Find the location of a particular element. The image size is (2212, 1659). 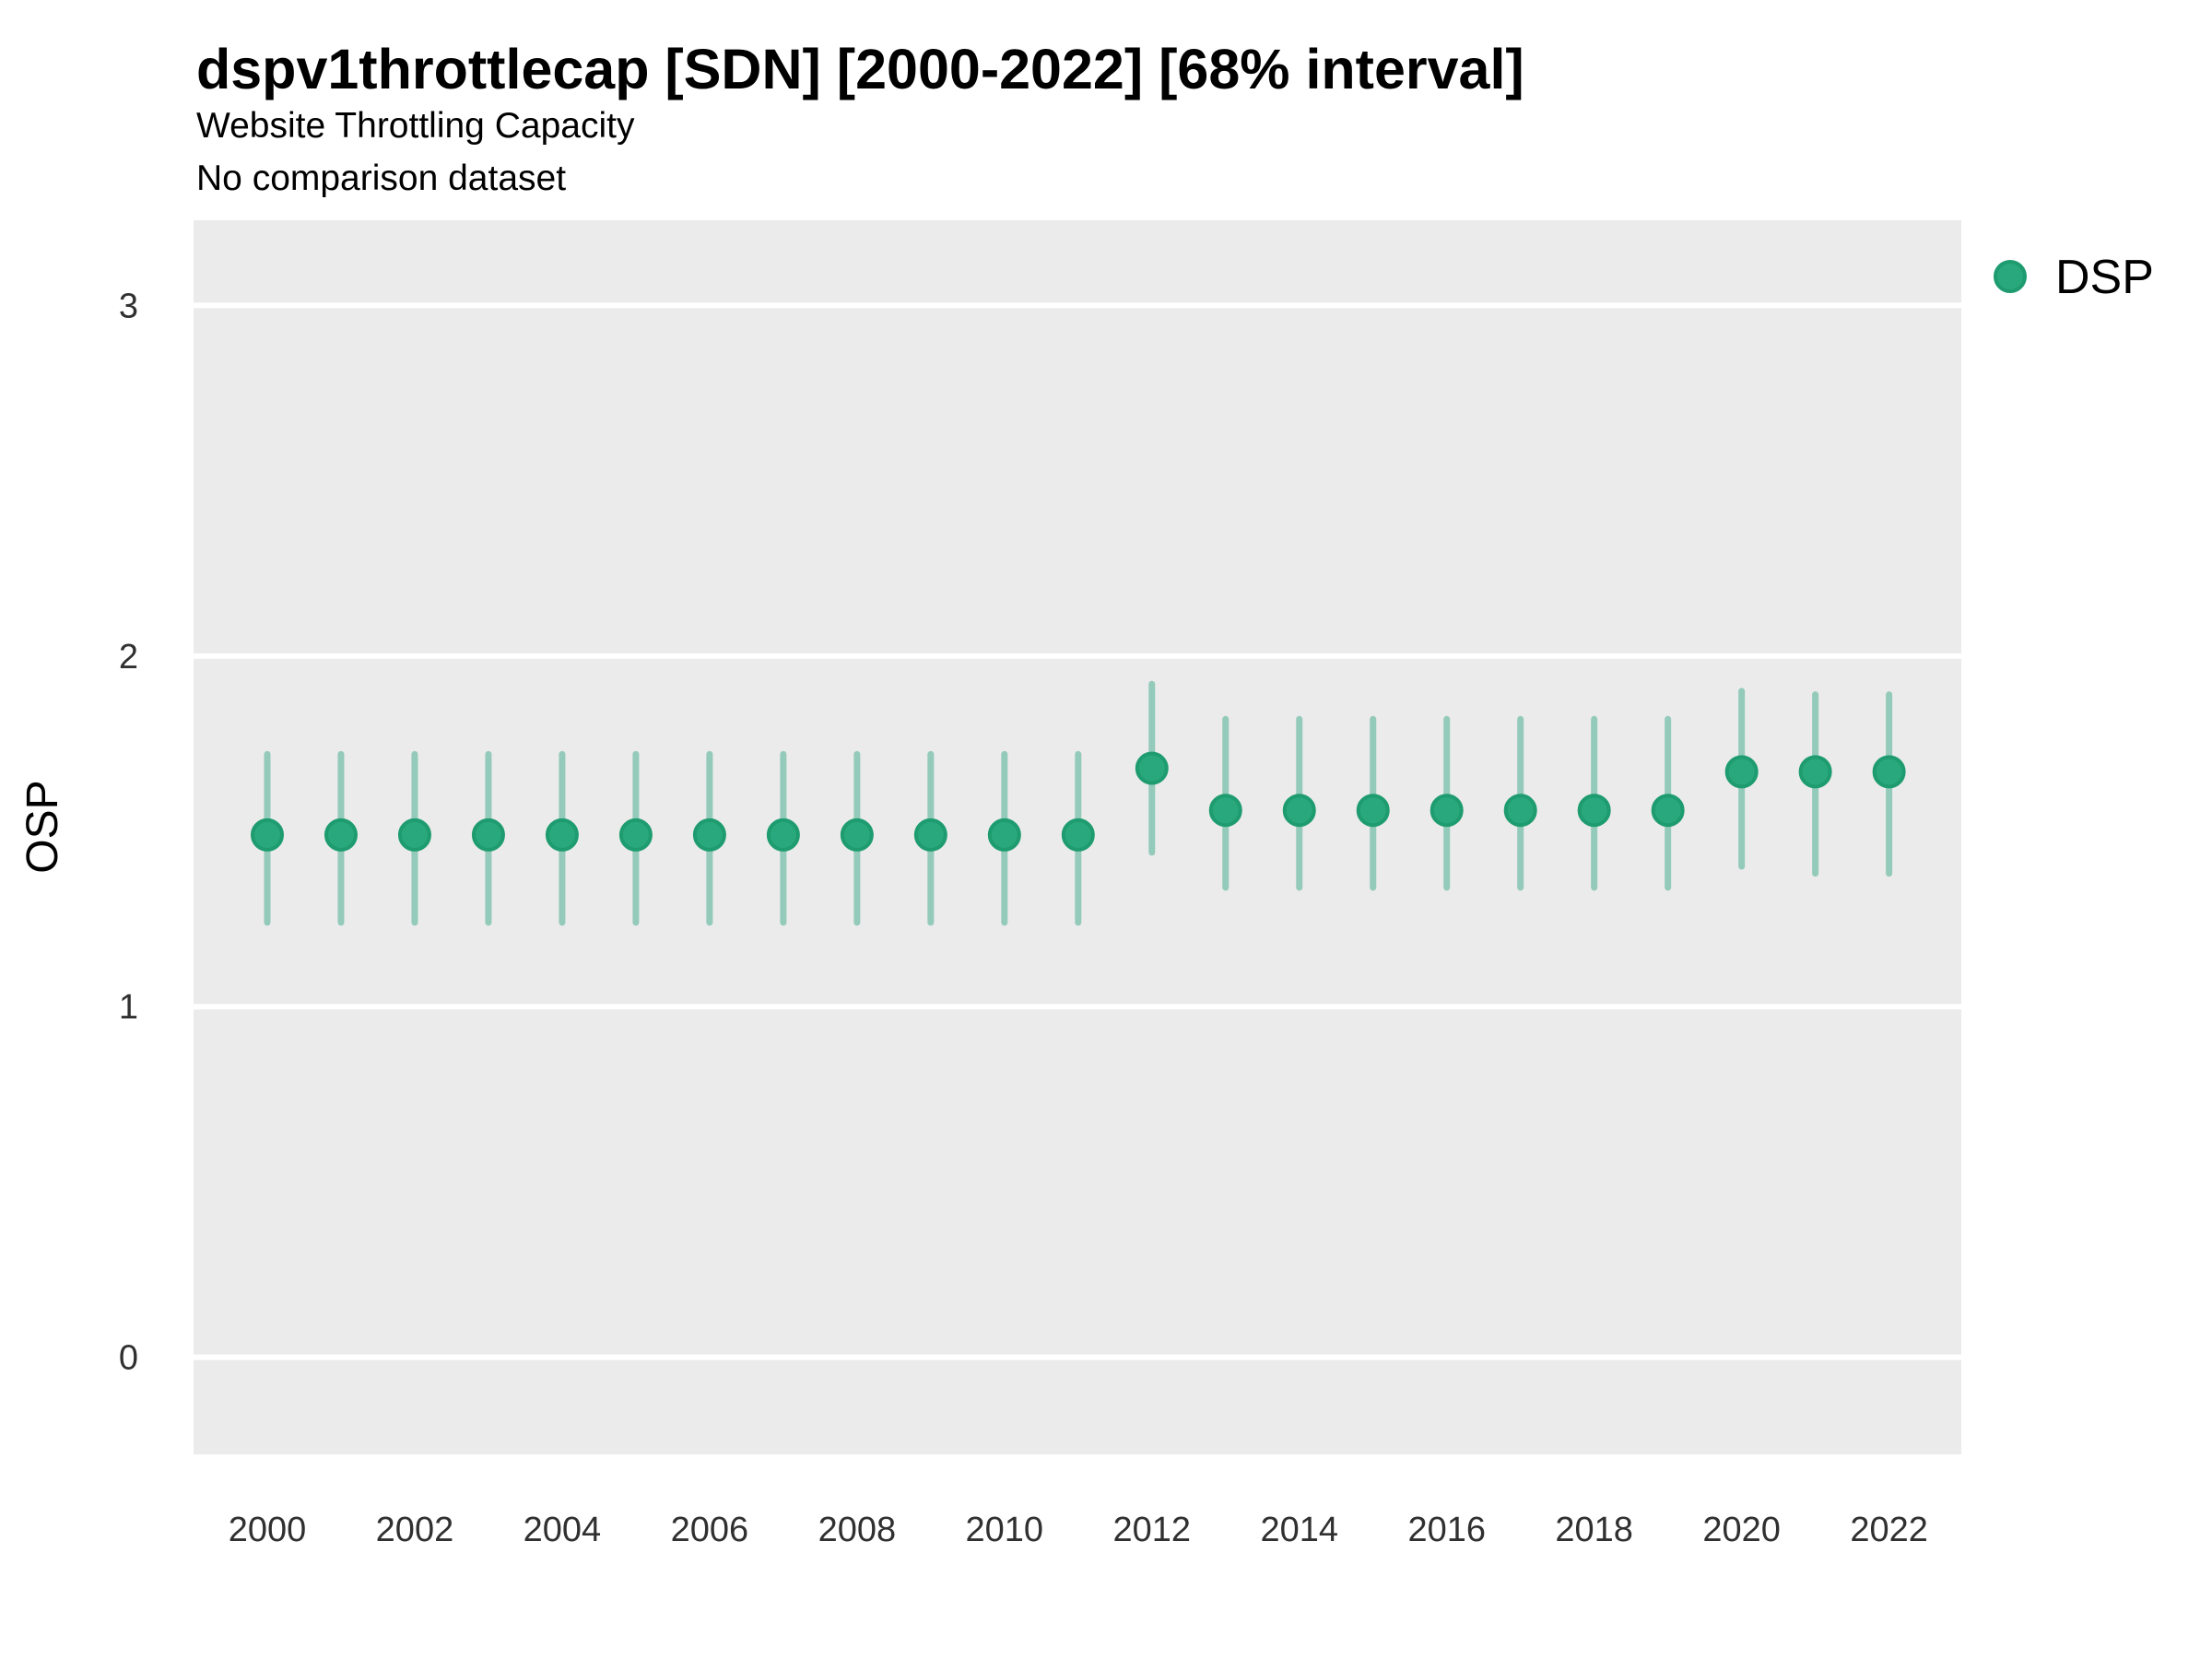

legend: DSP is located at coordinates (2074, 277).